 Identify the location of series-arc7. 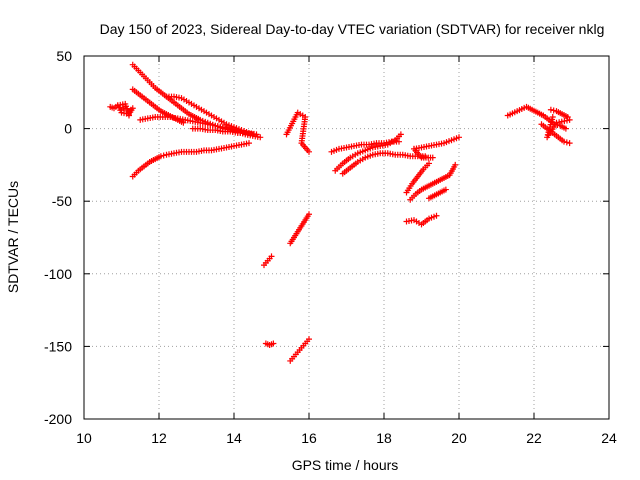
(190, 160).